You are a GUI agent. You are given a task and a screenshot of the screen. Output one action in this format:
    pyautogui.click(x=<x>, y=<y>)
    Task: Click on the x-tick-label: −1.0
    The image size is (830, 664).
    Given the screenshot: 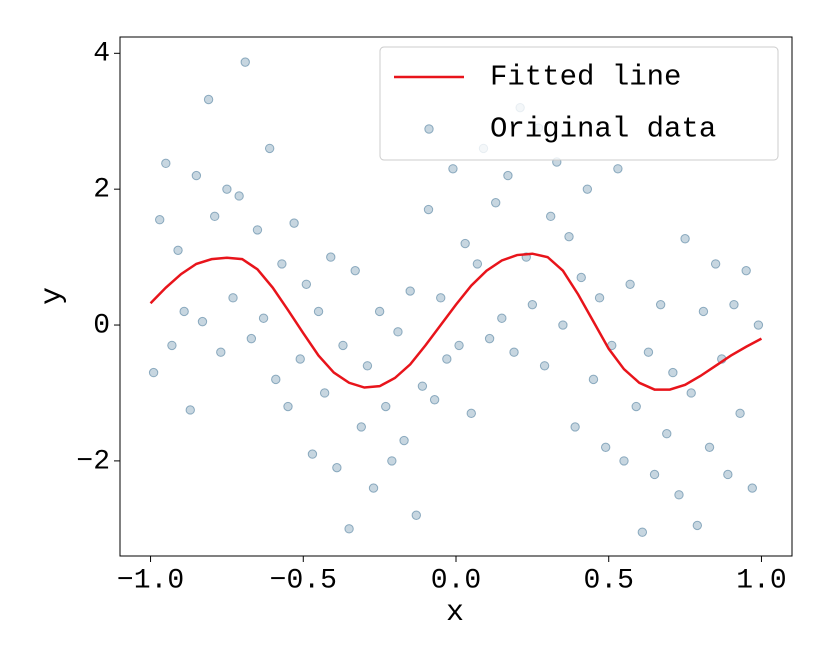 What is the action you would take?
    pyautogui.click(x=150, y=580)
    